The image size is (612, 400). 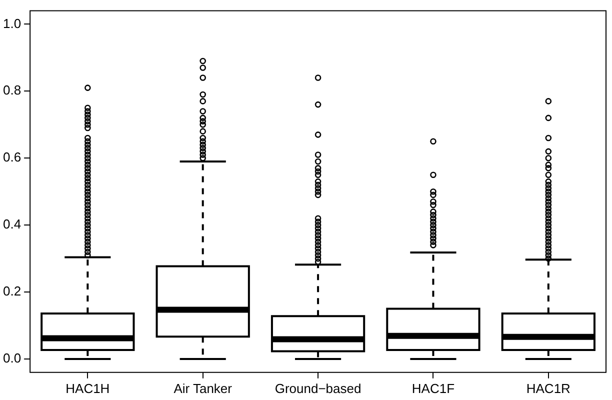 What do you see at coordinates (12, 291) in the screenshot?
I see `y-tick-label: 0.2` at bounding box center [12, 291].